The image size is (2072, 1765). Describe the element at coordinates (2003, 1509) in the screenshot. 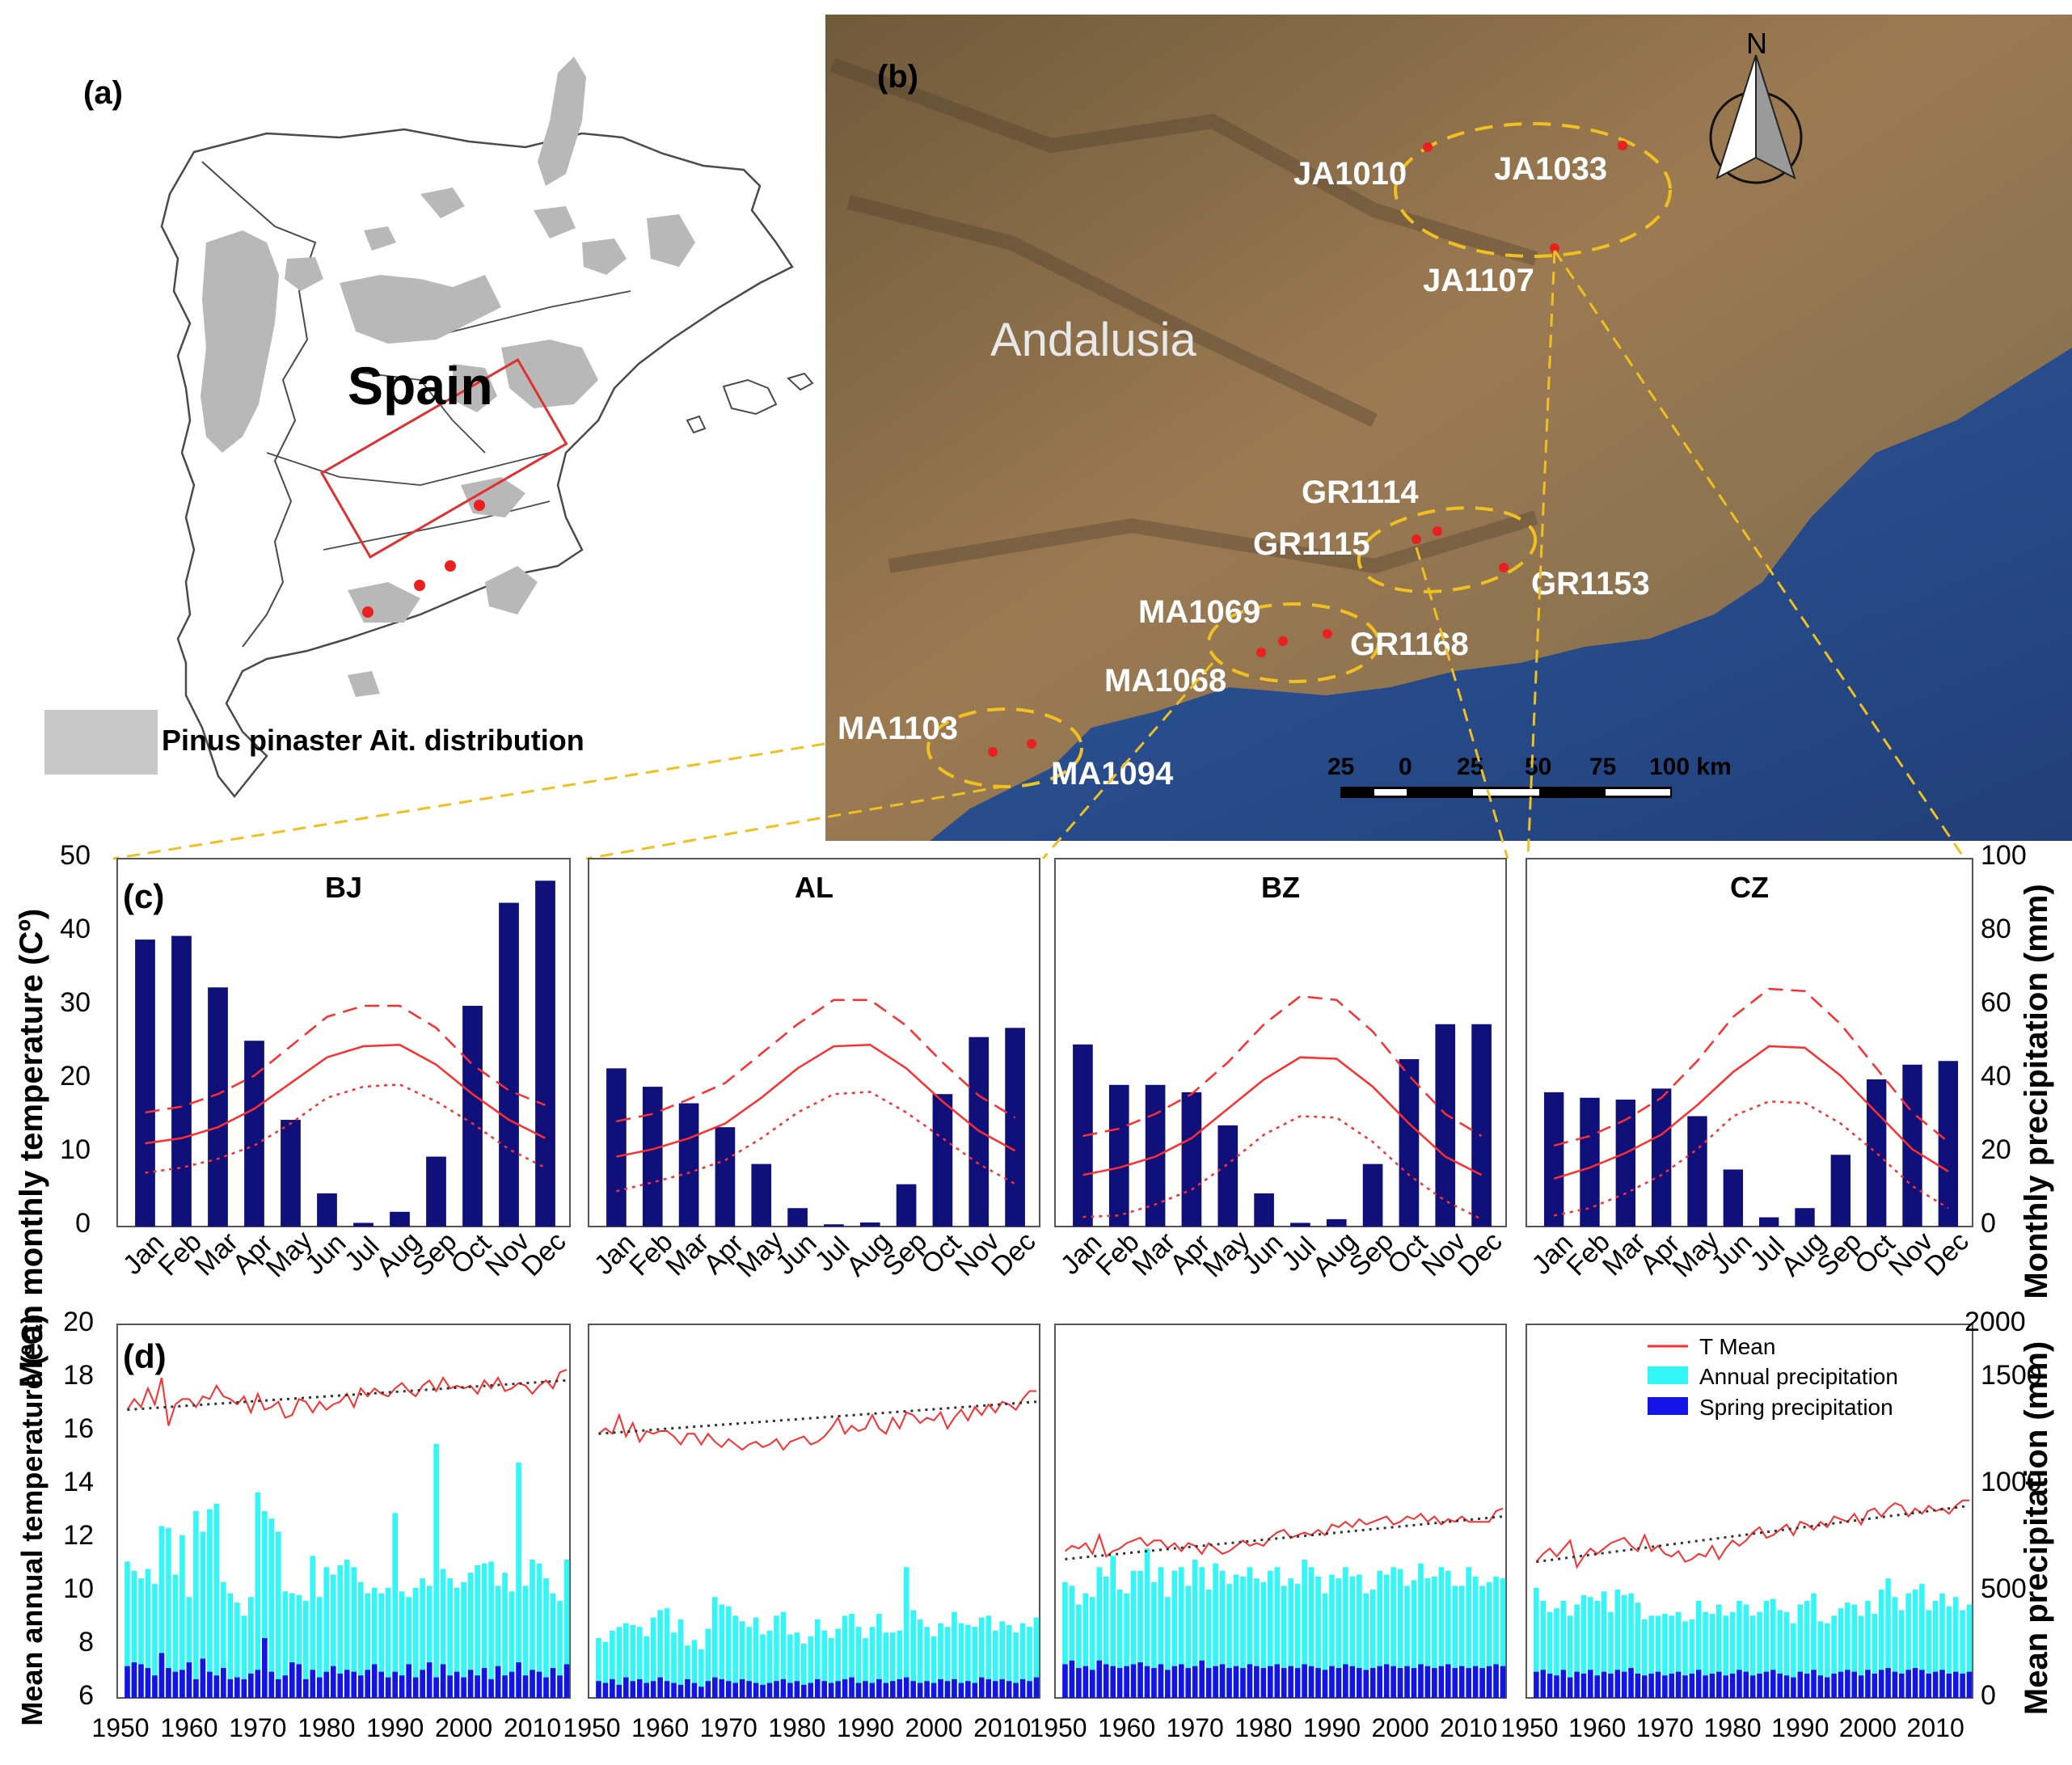

I see `panel-d-right-ticks: 0 500 1000 1500 2000` at that location.